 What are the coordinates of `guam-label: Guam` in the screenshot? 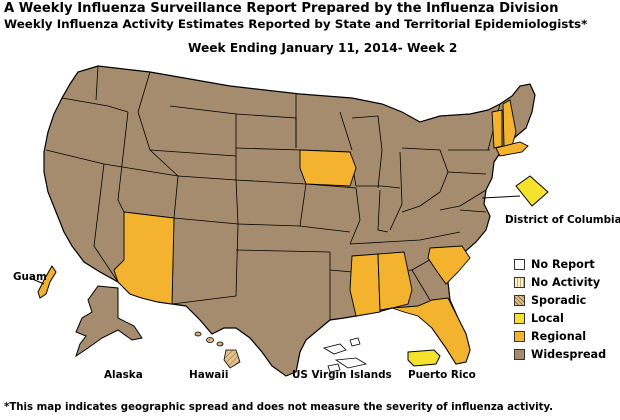 It's located at (30, 277).